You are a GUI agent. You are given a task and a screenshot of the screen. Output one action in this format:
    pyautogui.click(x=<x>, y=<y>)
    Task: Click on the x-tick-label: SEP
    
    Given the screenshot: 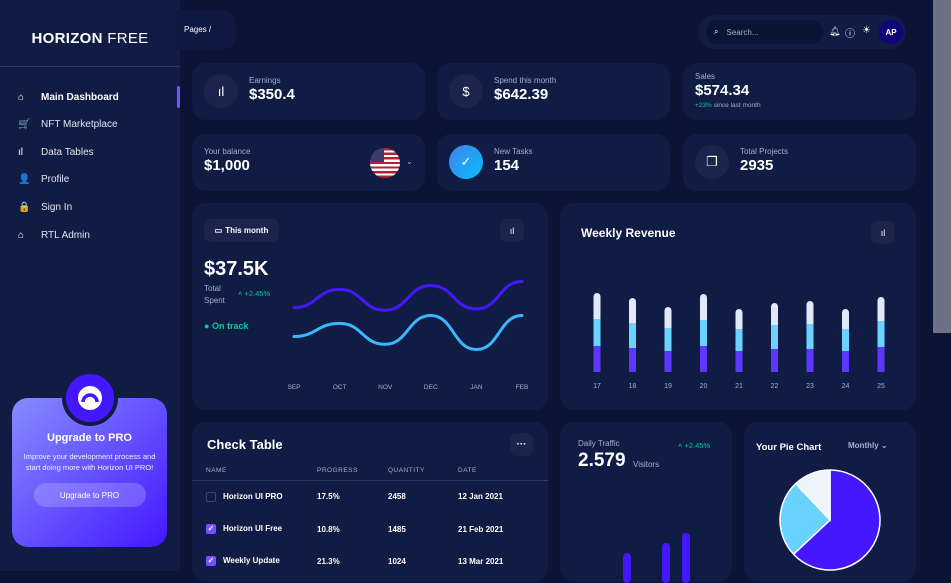 What is the action you would take?
    pyautogui.click(x=293, y=387)
    